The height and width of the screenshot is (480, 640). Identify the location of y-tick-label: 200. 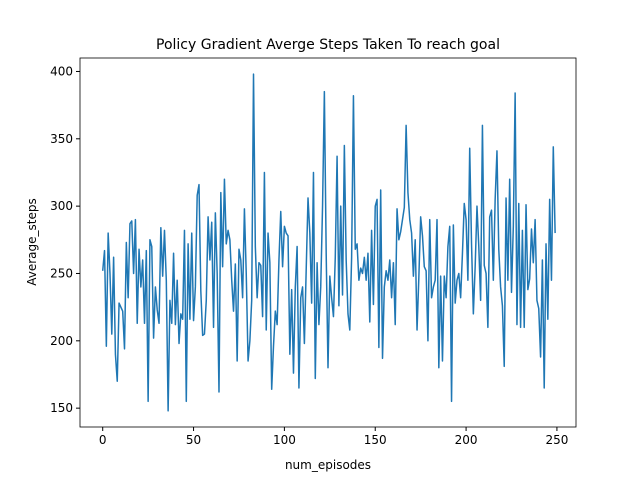
(61, 341).